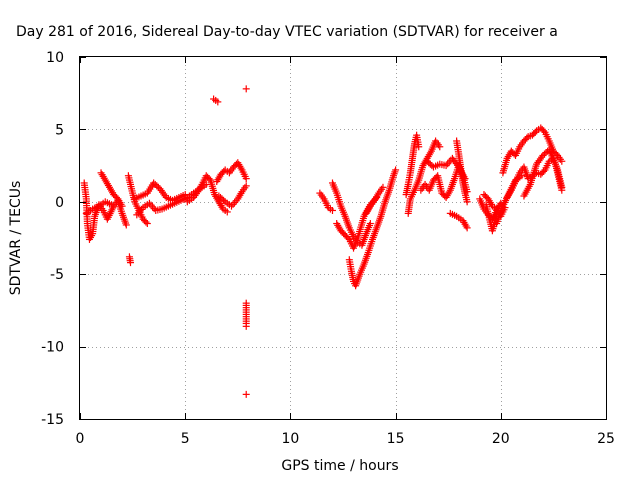 The image size is (640, 480). Describe the element at coordinates (290, 439) in the screenshot. I see `x-tick-label: 10` at that location.